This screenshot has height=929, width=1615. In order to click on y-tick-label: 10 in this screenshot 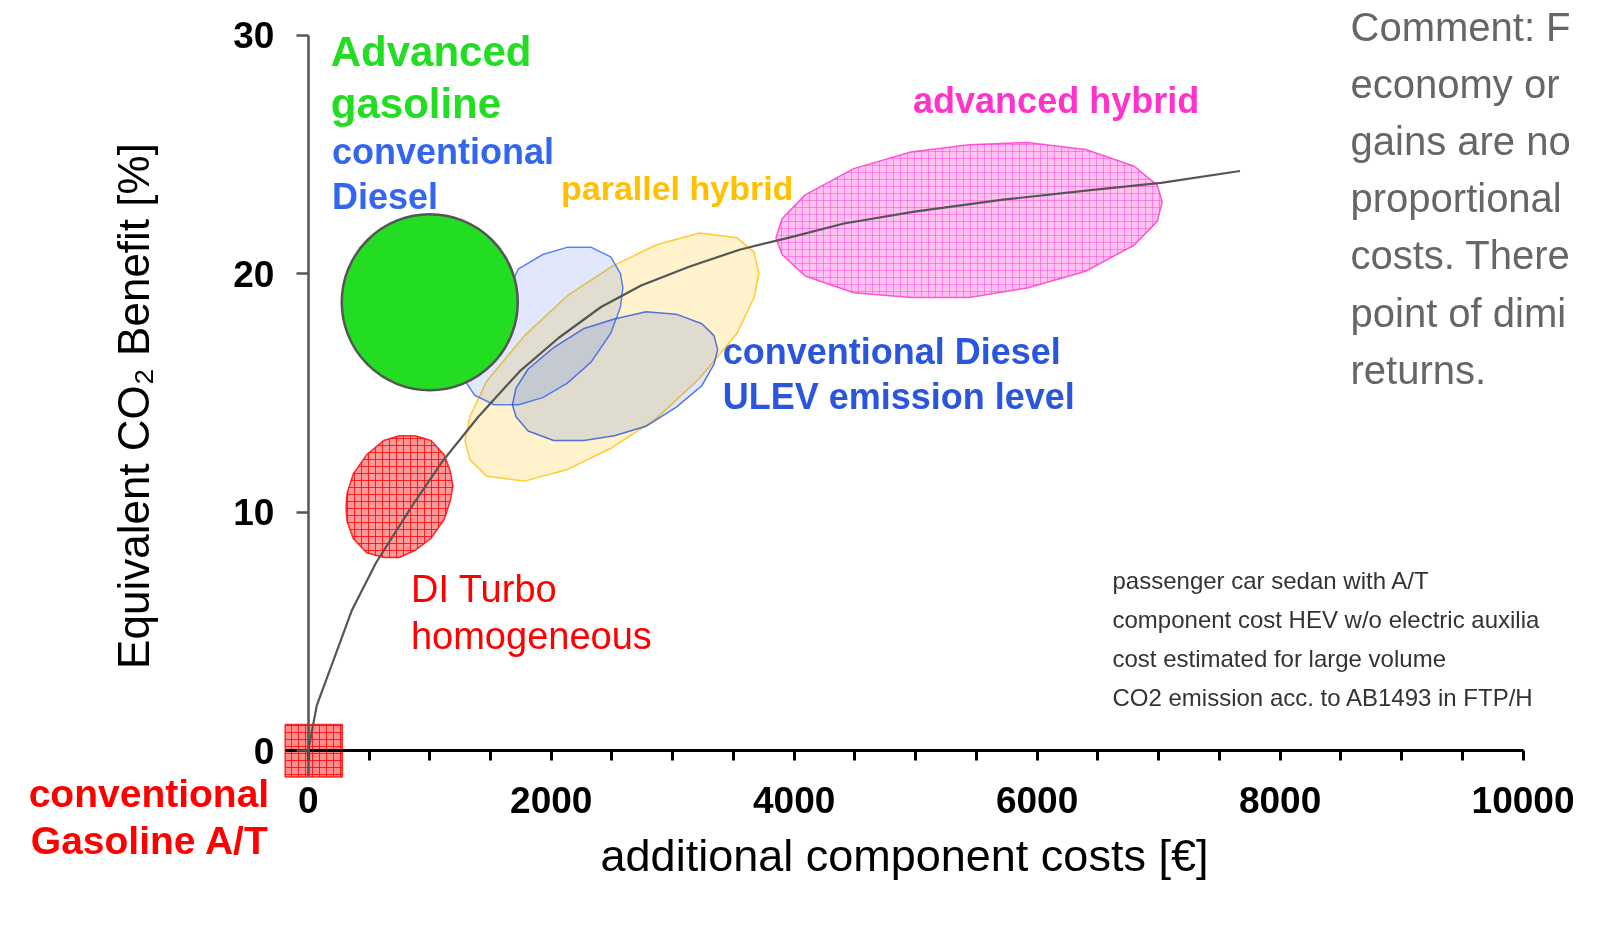, I will do `click(254, 513)`.